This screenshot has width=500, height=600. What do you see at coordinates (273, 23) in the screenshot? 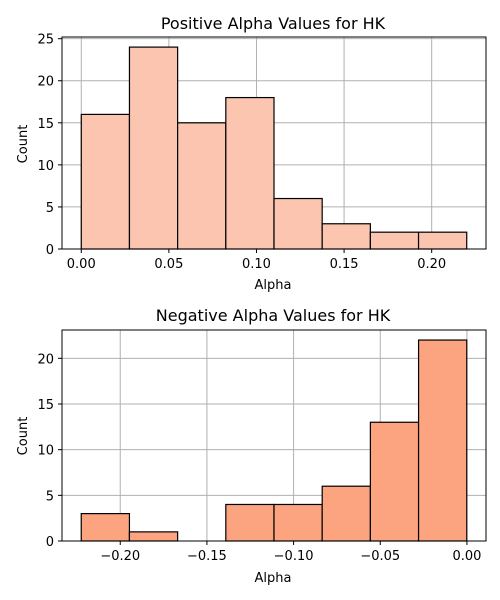
I see `chart-title: Positive Alpha Values for HK` at bounding box center [273, 23].